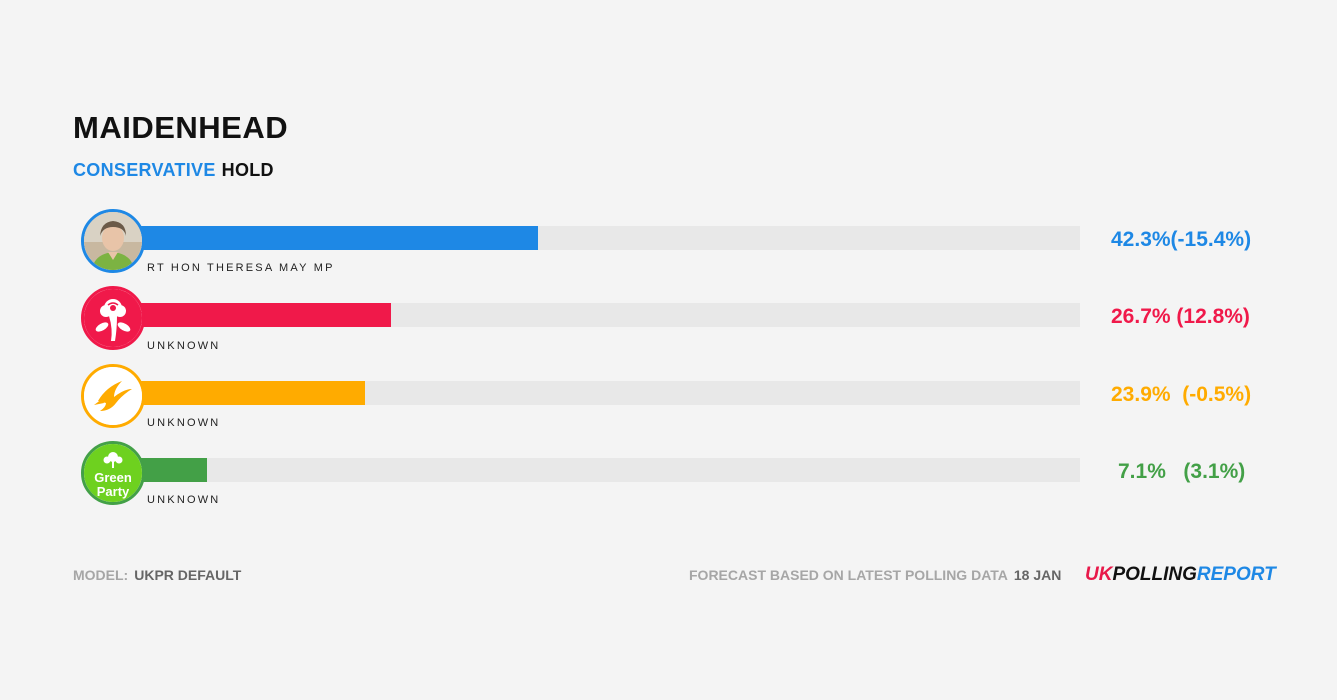 This screenshot has width=1337, height=700. What do you see at coordinates (1214, 471) in the screenshot?
I see `vote-change: (3.1%)` at bounding box center [1214, 471].